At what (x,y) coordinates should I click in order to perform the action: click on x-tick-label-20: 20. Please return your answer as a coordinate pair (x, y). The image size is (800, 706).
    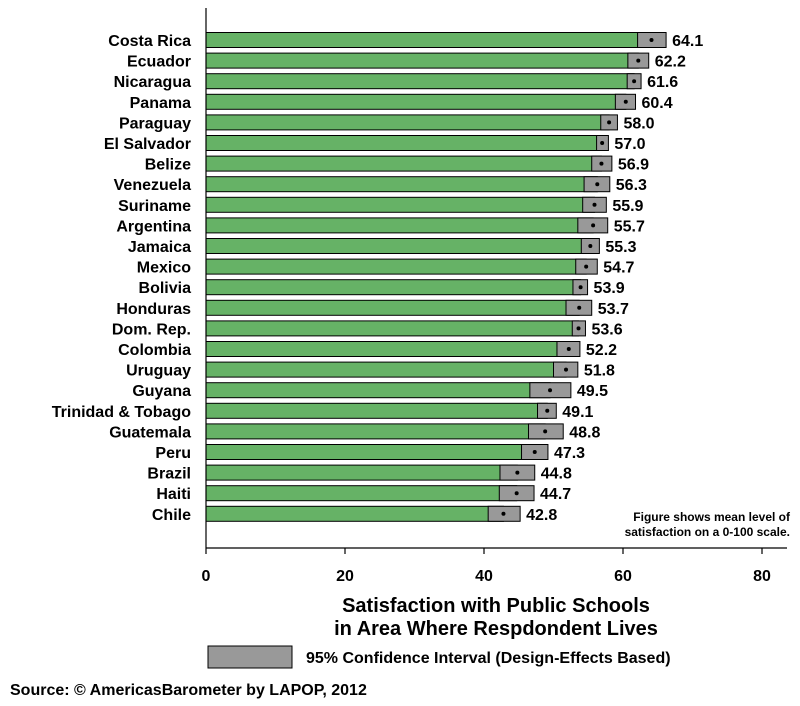
    Looking at the image, I should click on (345, 576).